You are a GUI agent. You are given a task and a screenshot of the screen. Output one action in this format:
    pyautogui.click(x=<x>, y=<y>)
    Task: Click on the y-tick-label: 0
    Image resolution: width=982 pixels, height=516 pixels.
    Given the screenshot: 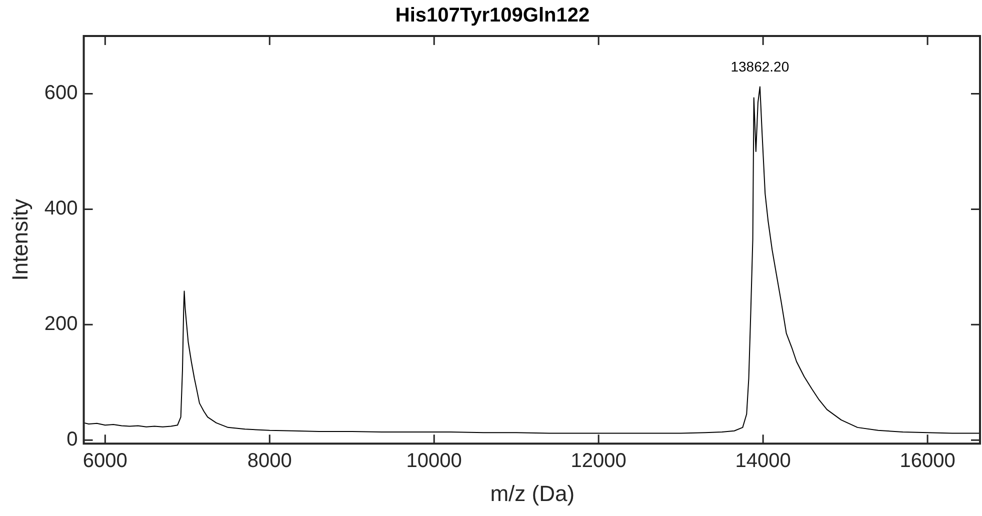 What is the action you would take?
    pyautogui.click(x=72, y=439)
    